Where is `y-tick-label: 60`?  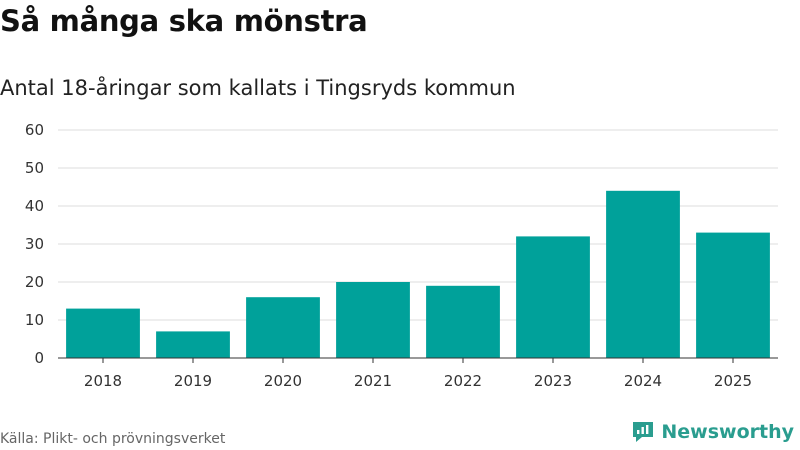
y-tick-label: 60 is located at coordinates (34, 130).